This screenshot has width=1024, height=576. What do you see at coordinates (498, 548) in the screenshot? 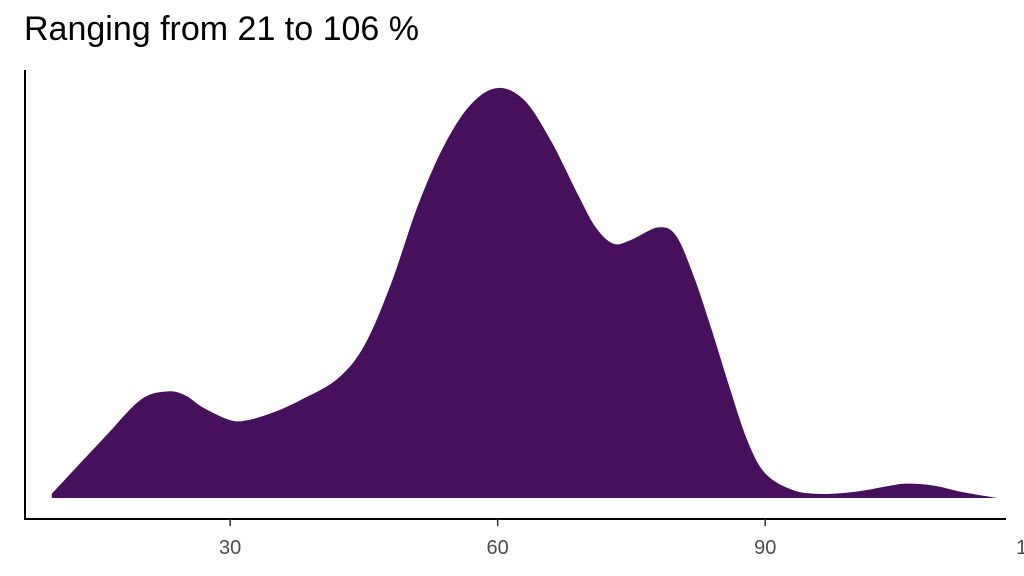
I see `x-tick-label: 60` at bounding box center [498, 548].